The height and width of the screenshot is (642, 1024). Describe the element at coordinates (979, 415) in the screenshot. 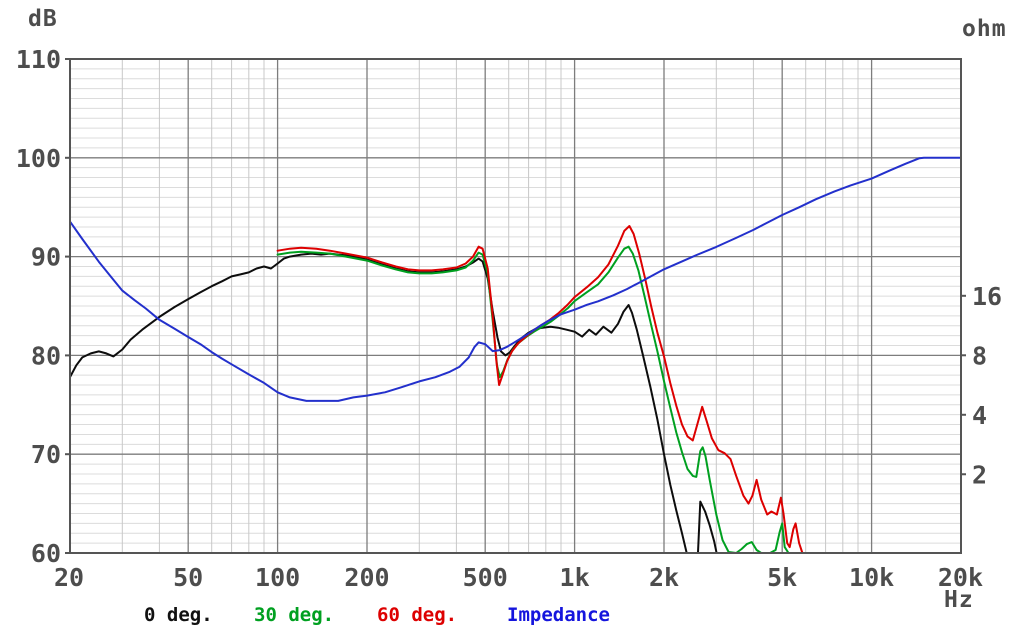

I see `y-right-tick-label: 4` at that location.